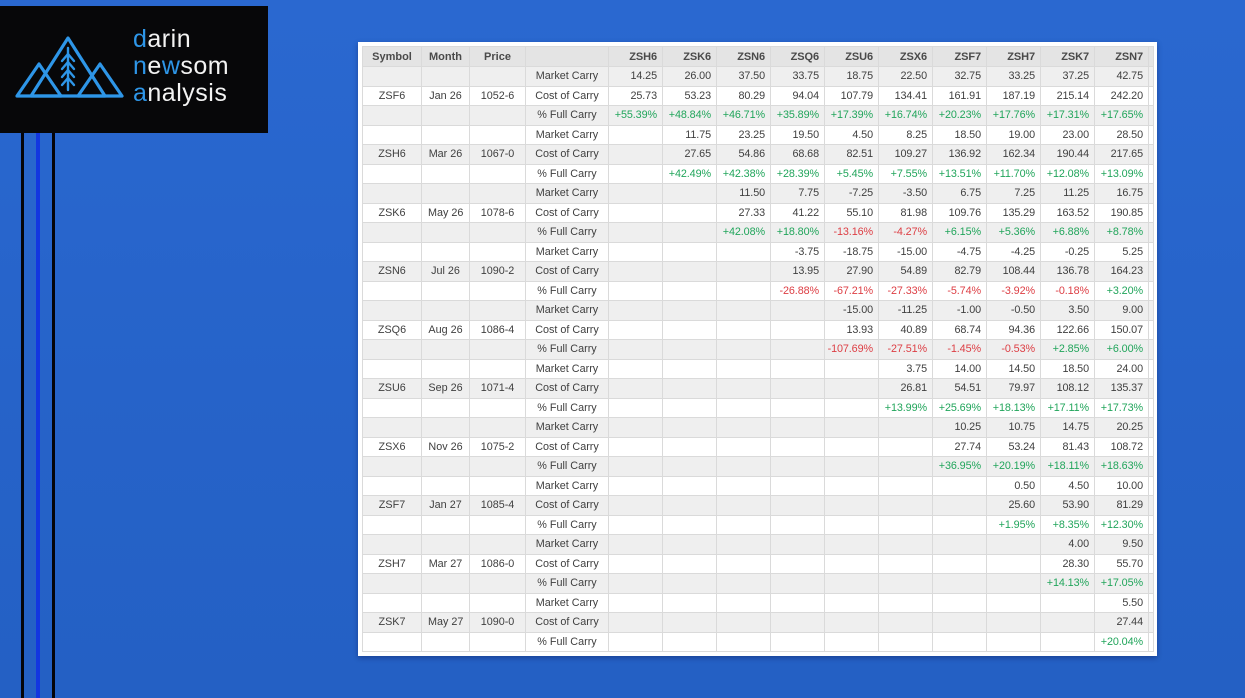 The image size is (1245, 698). What do you see at coordinates (1121, 446) in the screenshot?
I see `value-cell: 108.72` at bounding box center [1121, 446].